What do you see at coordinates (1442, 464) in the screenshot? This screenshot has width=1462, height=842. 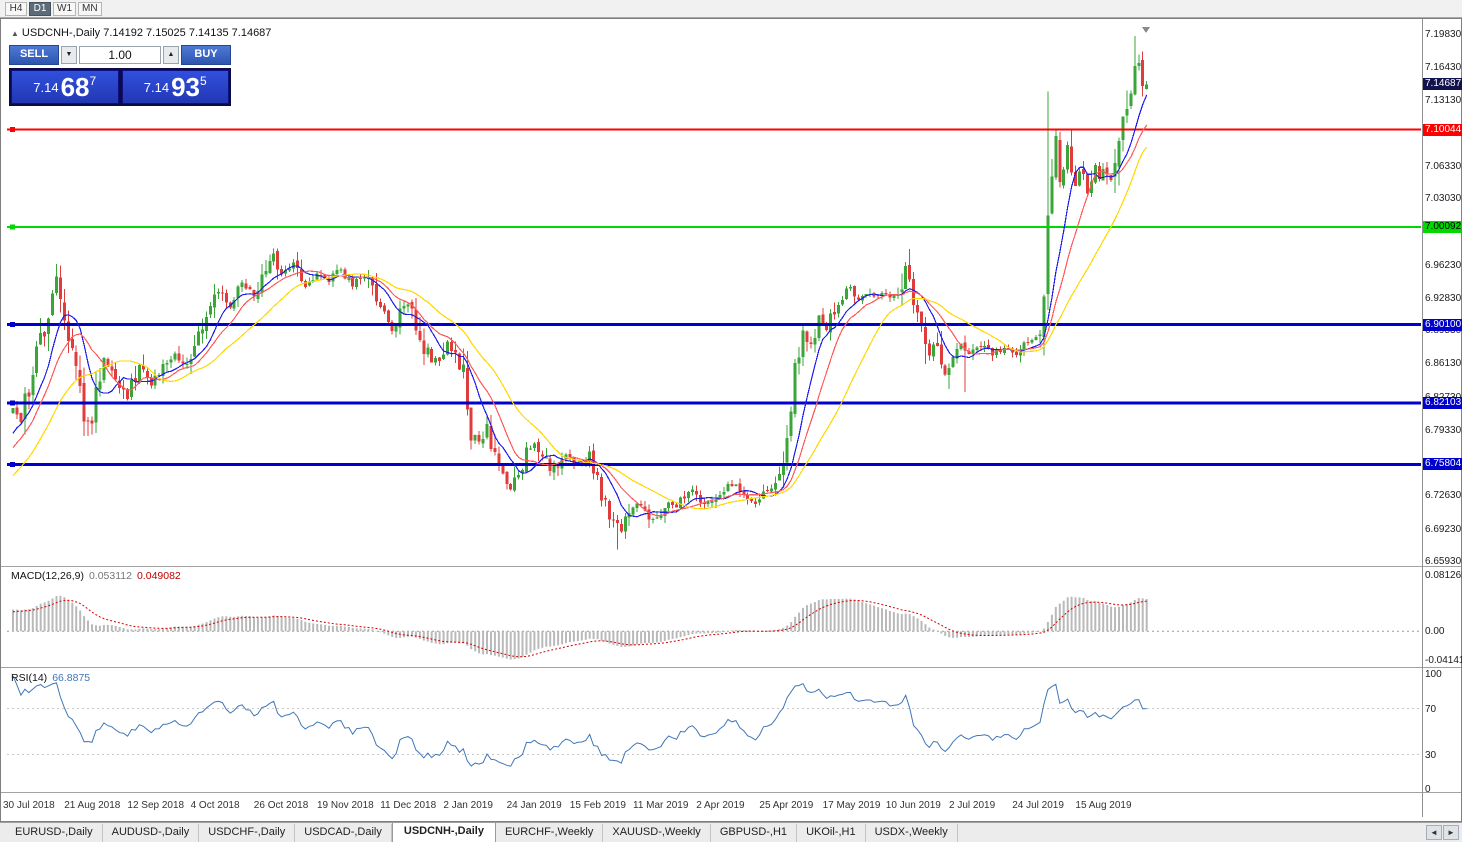 I see `price-line-tag: 6.75804` at bounding box center [1442, 464].